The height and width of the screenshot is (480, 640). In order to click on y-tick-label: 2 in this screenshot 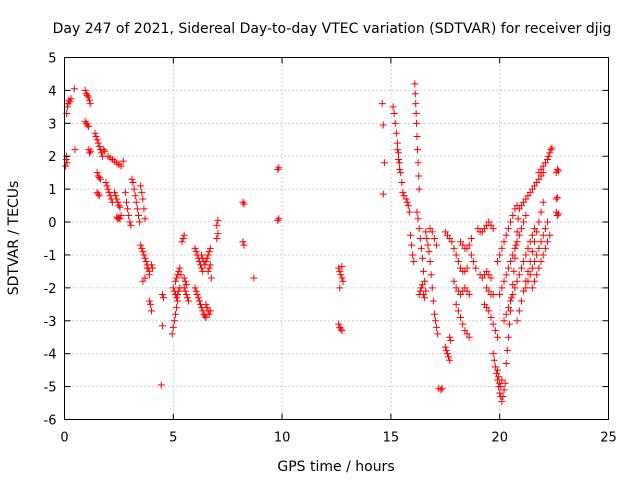, I will do `click(52, 157)`.